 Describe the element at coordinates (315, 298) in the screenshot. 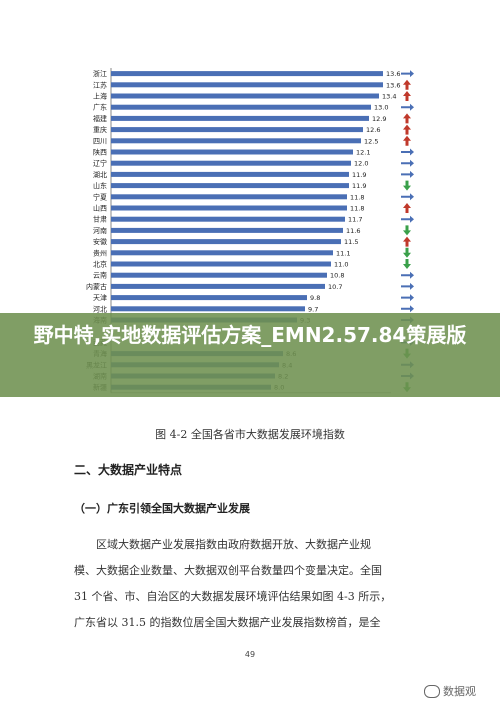

I see `value-label: 9.8` at that location.